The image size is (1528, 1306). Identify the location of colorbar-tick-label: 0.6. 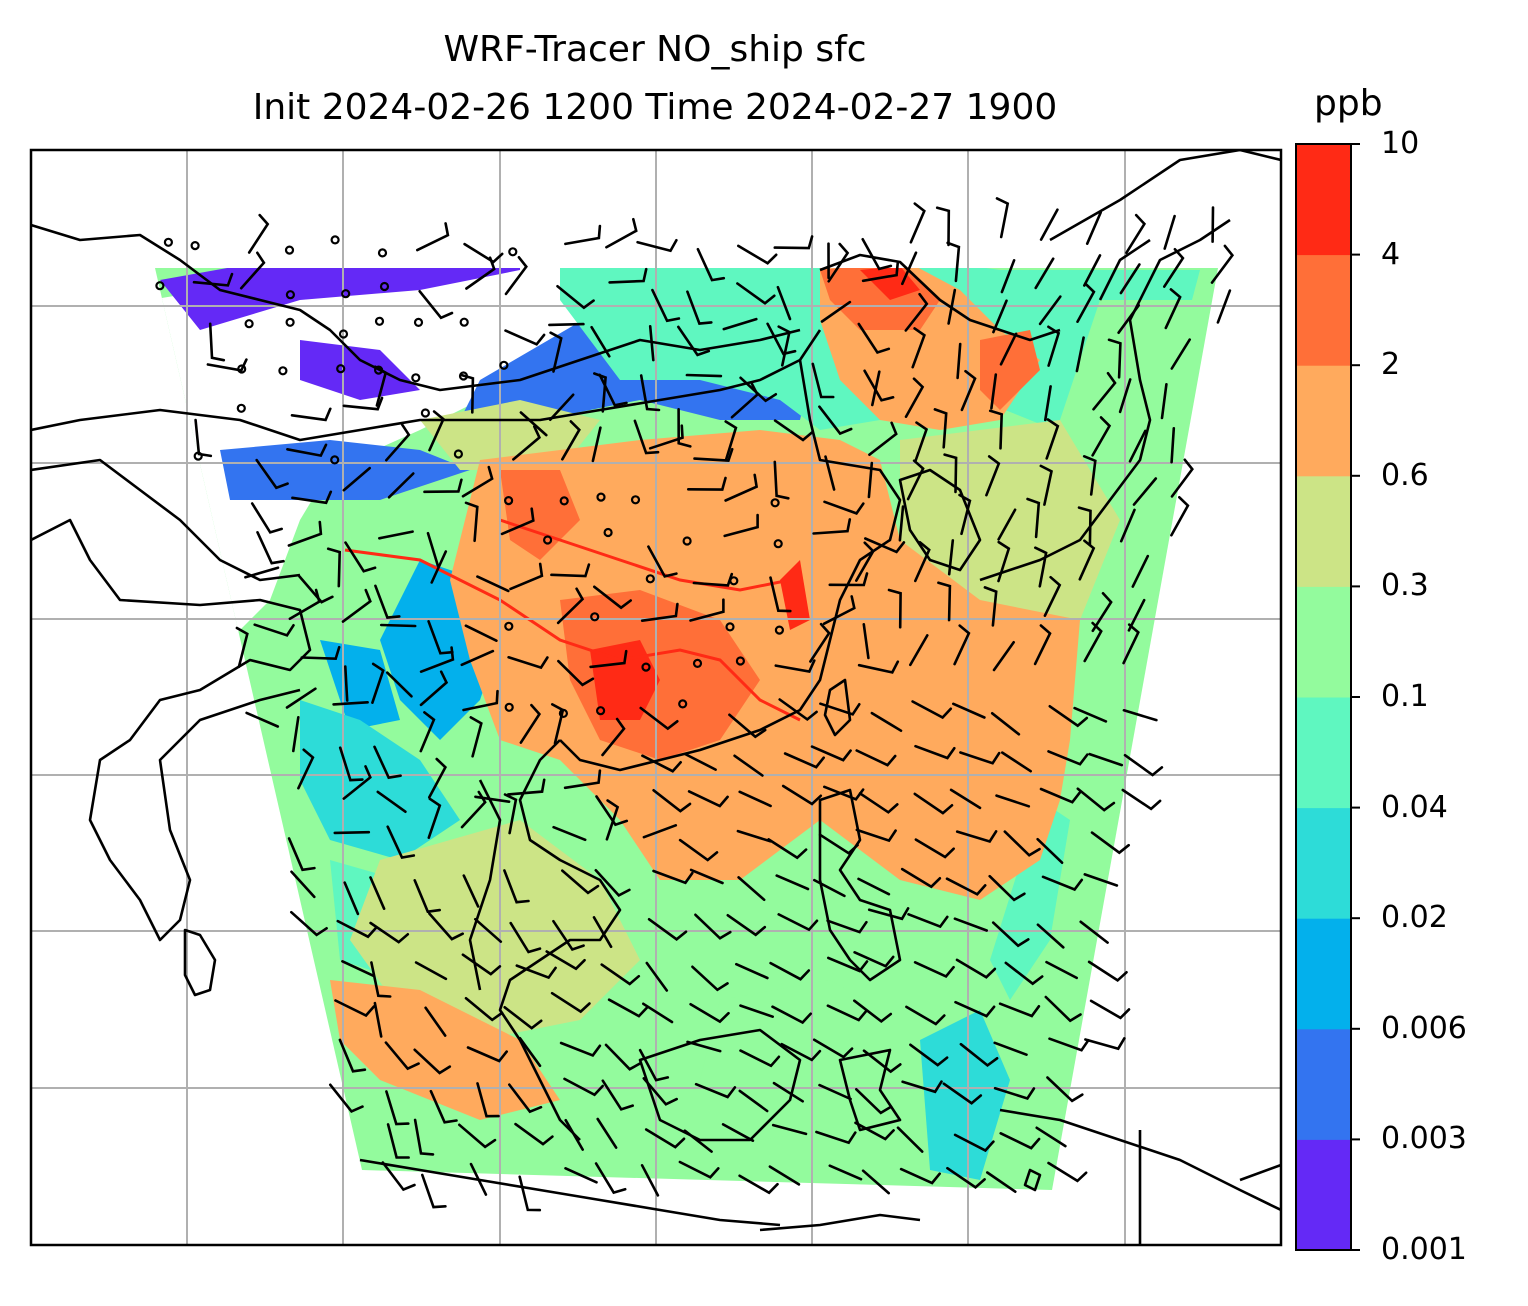
(1405, 475).